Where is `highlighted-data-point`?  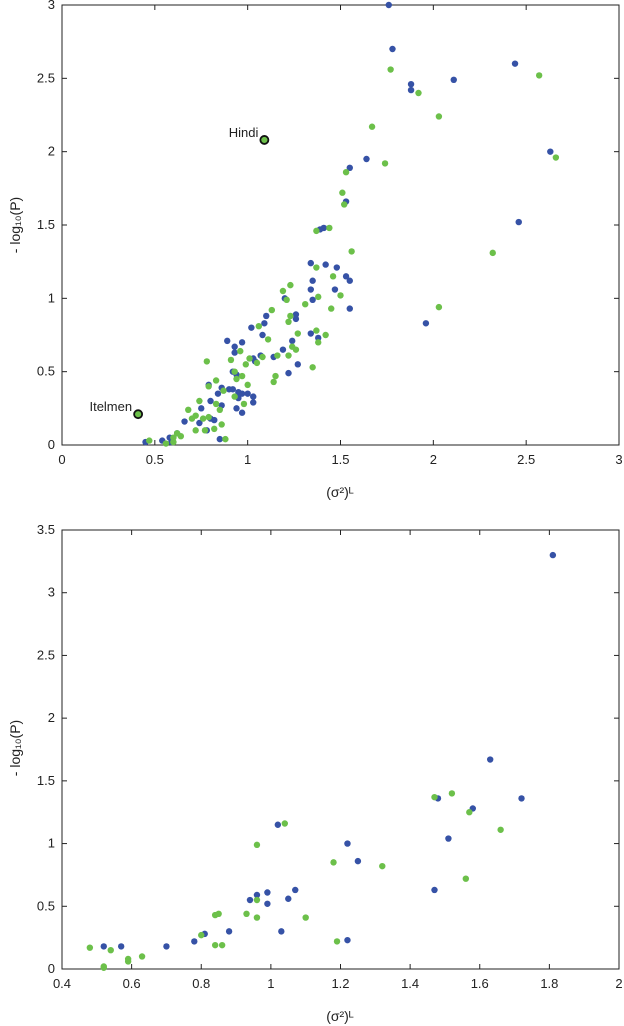
highlighted-data-point is located at coordinates (264, 140).